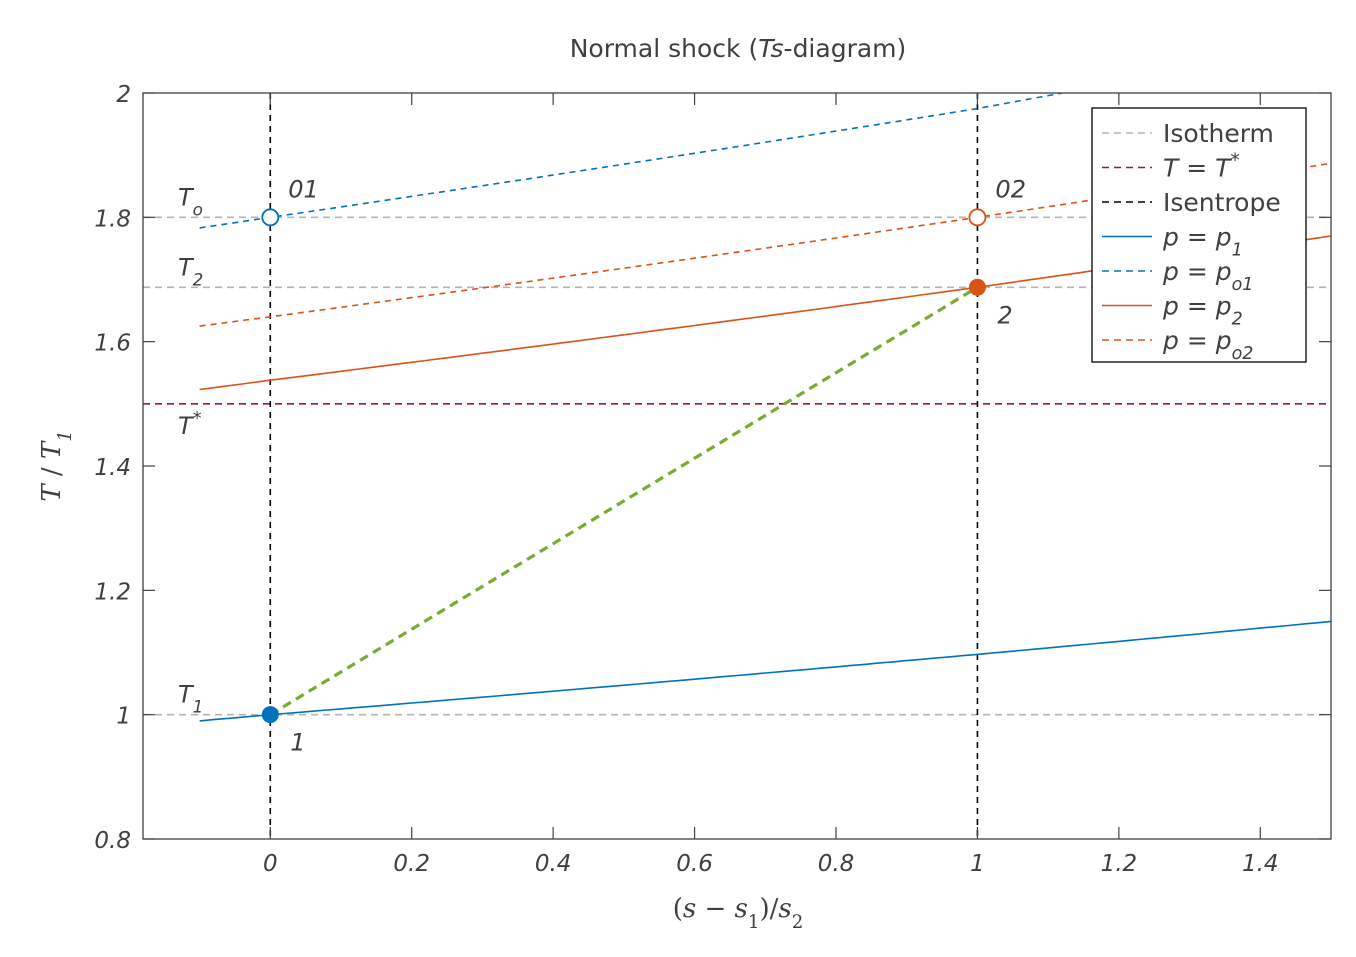 The width and height of the screenshot is (1356, 957). What do you see at coordinates (56, 466) in the screenshot?
I see `y-axis-label: T / T1` at bounding box center [56, 466].